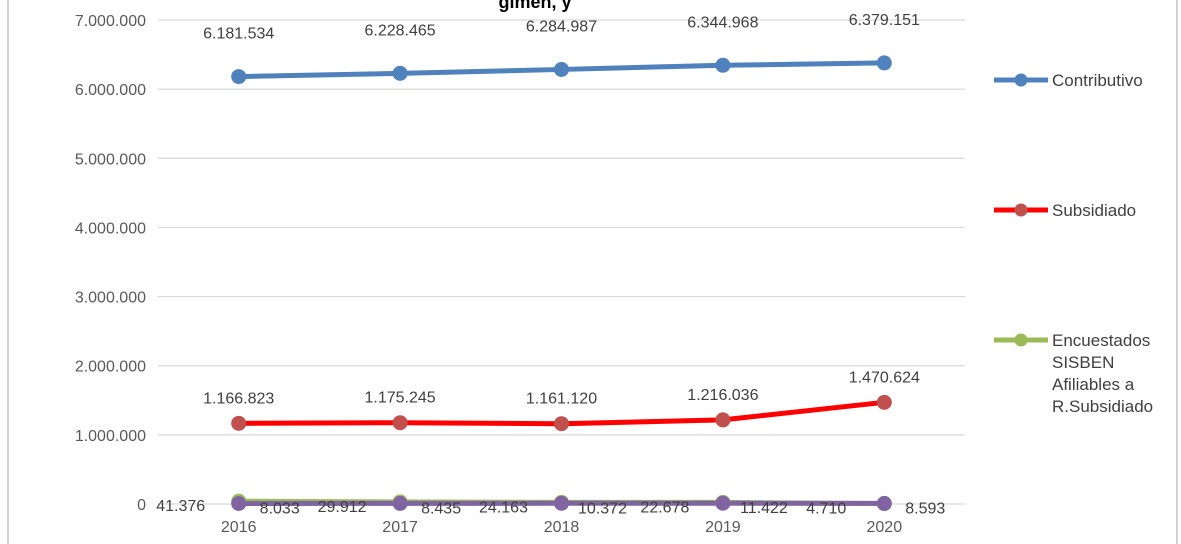 The image size is (1181, 544). I want to click on data-label-0-4: 6.379.151, so click(884, 20).